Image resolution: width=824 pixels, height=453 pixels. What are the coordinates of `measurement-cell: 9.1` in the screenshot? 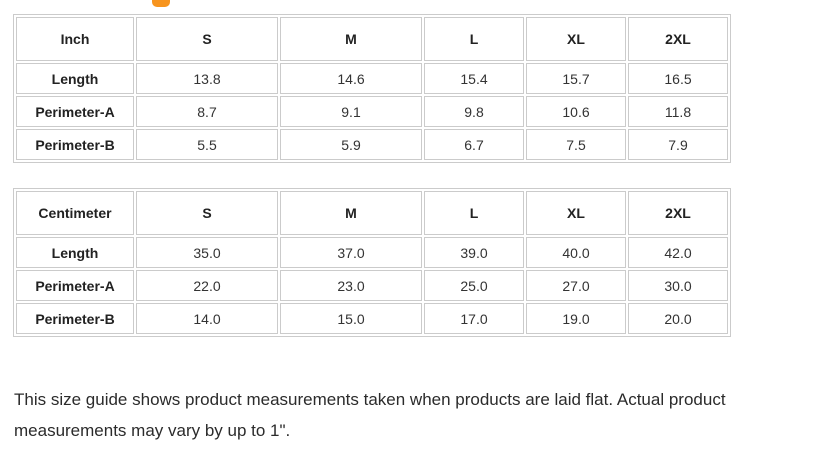 It's located at (351, 111).